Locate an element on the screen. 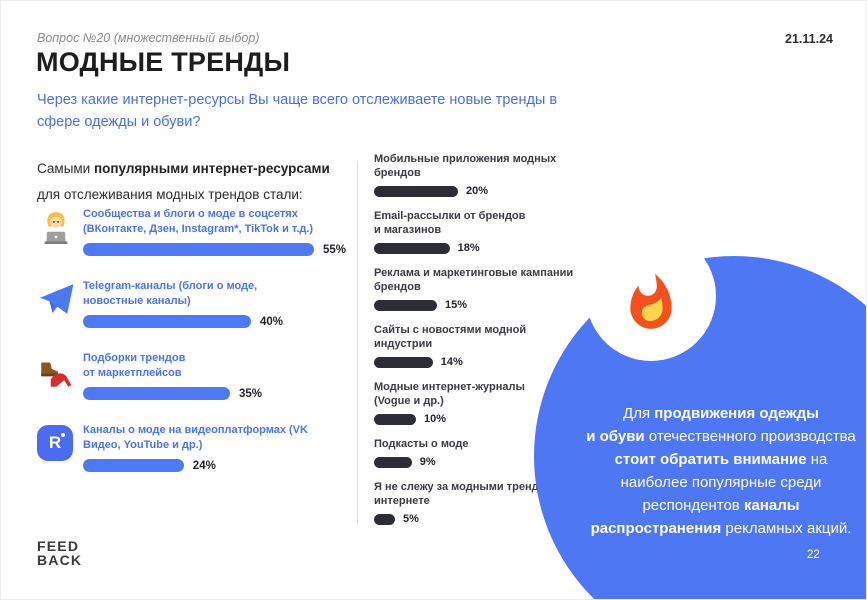 This screenshot has height=600, width=867. resource-label: Подборки трендов от маркетплейсов is located at coordinates (134, 365).